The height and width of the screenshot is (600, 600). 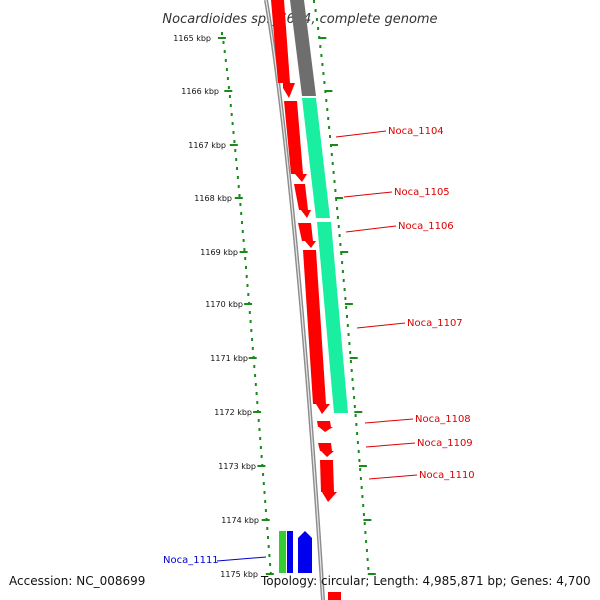 What do you see at coordinates (426, 226) in the screenshot?
I see `gene-label: Noca_1106` at bounding box center [426, 226].